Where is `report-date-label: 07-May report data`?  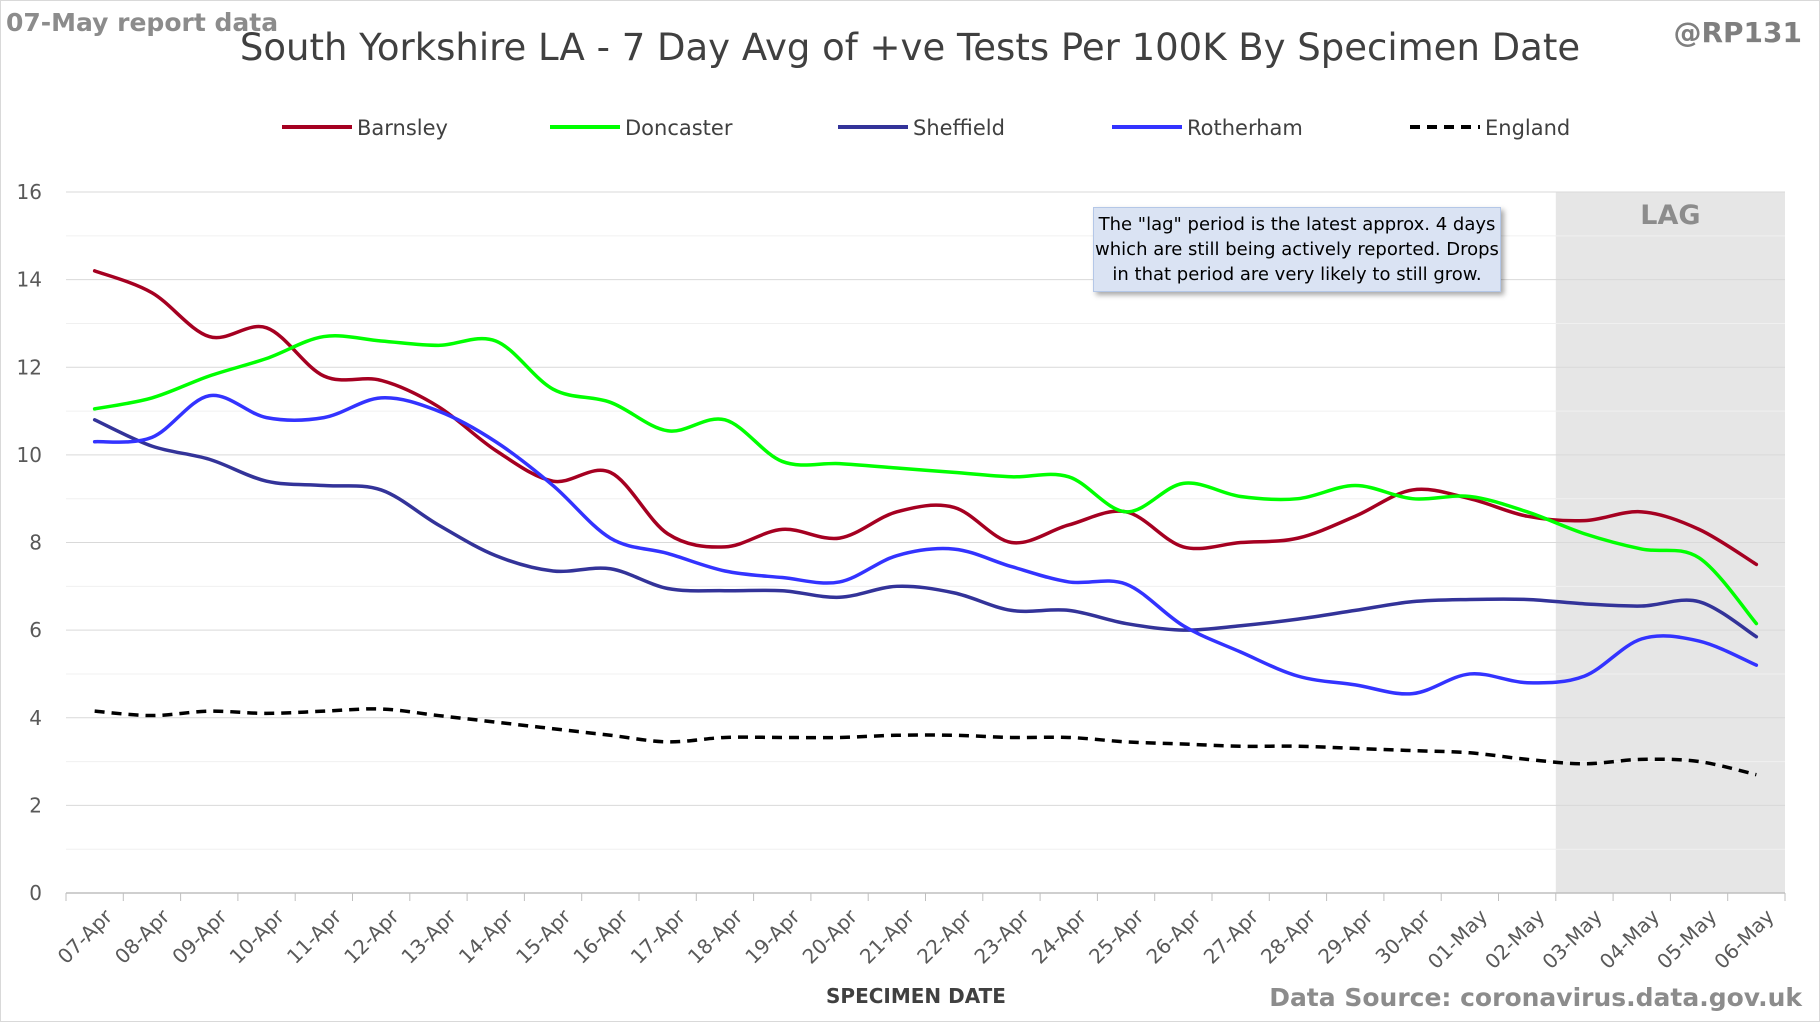 report-date-label: 07-May report data is located at coordinates (142, 22).